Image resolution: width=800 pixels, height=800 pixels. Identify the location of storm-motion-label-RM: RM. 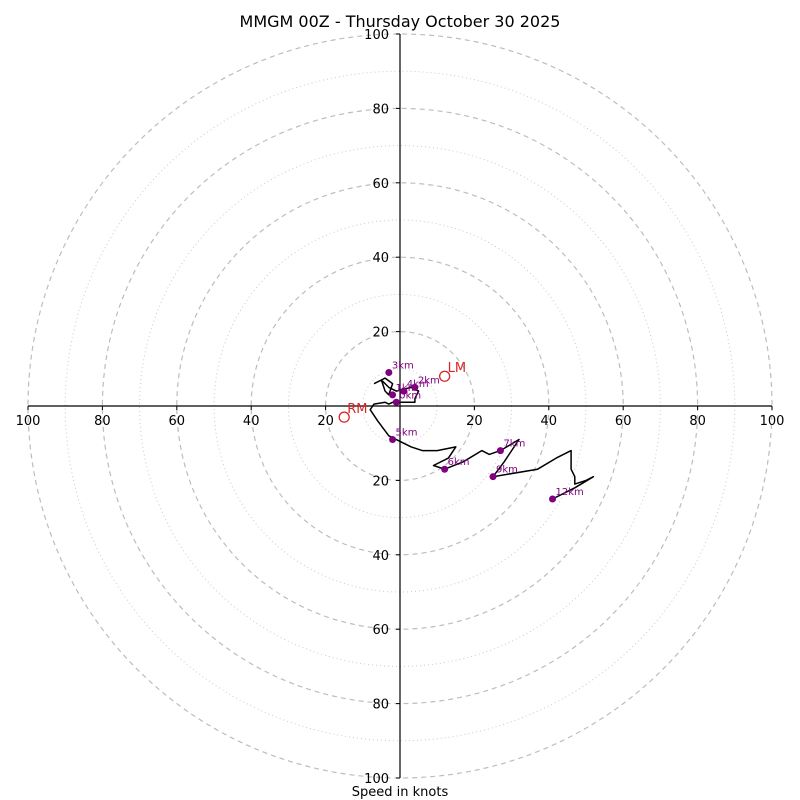
(357, 409).